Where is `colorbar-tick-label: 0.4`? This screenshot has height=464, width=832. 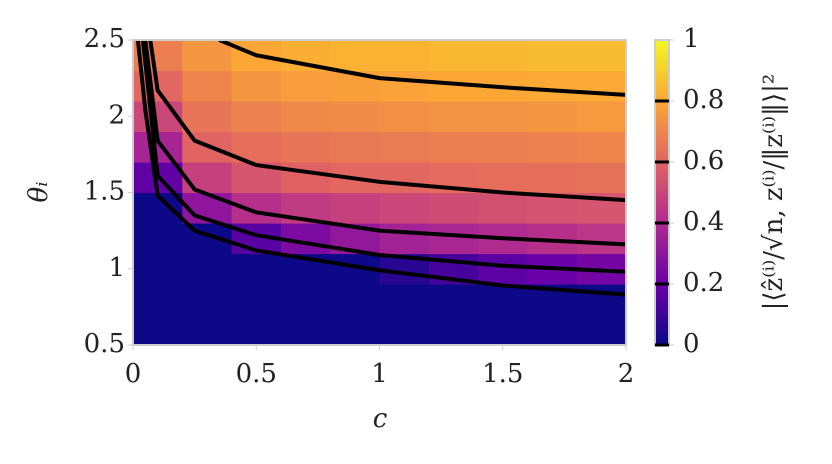 colorbar-tick-label: 0.4 is located at coordinates (703, 222).